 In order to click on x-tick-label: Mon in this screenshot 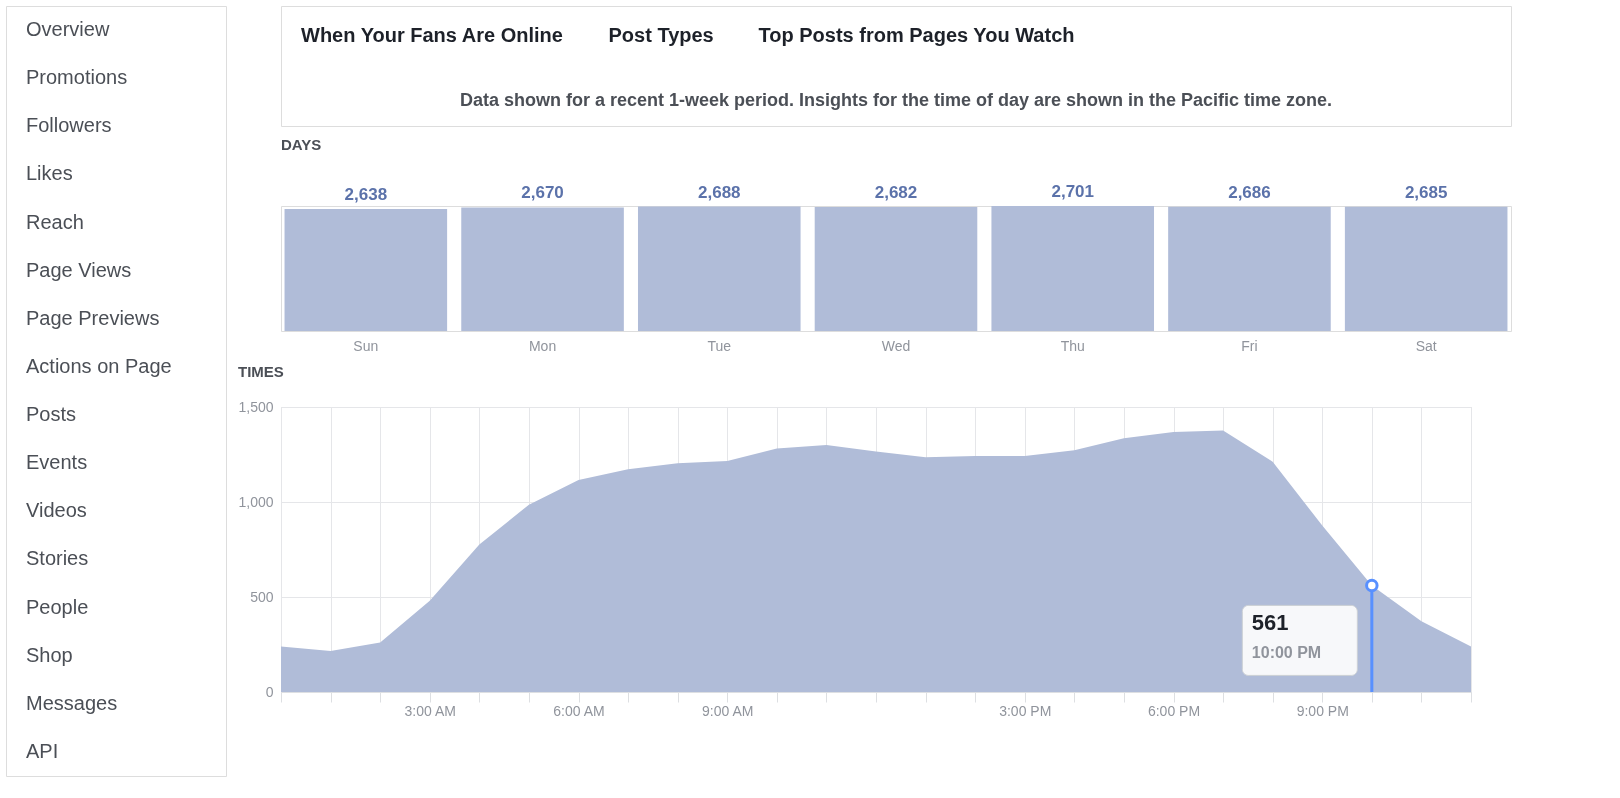, I will do `click(542, 345)`.